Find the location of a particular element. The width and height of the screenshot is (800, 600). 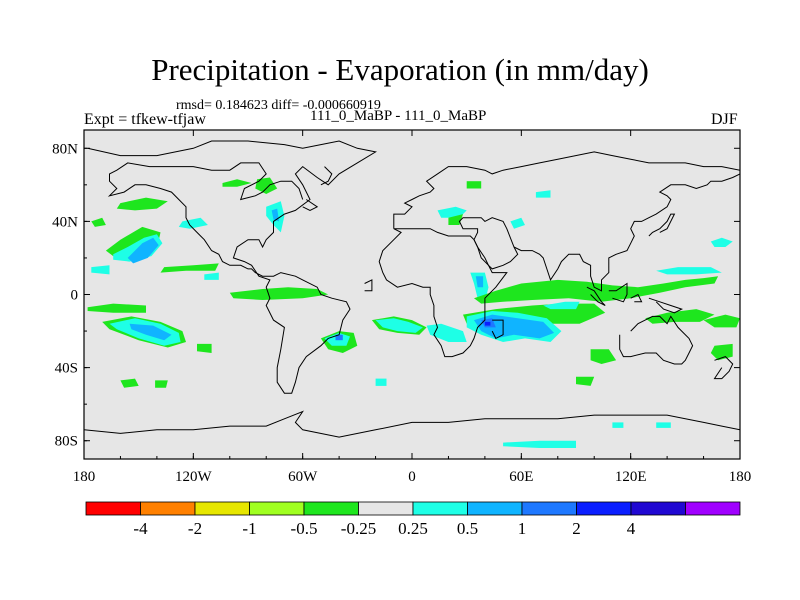

x-tick-label-0: 180 is located at coordinates (84, 477).